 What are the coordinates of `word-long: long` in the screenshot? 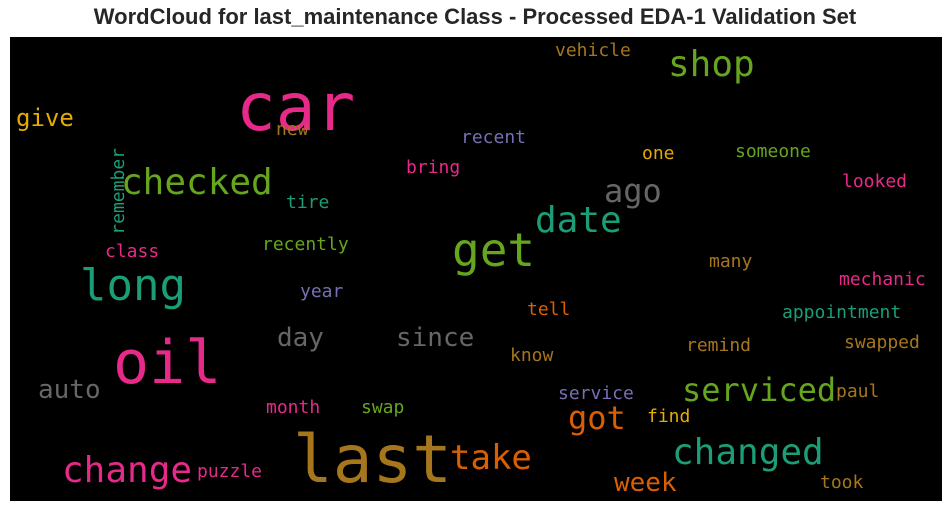 It's located at (133, 285).